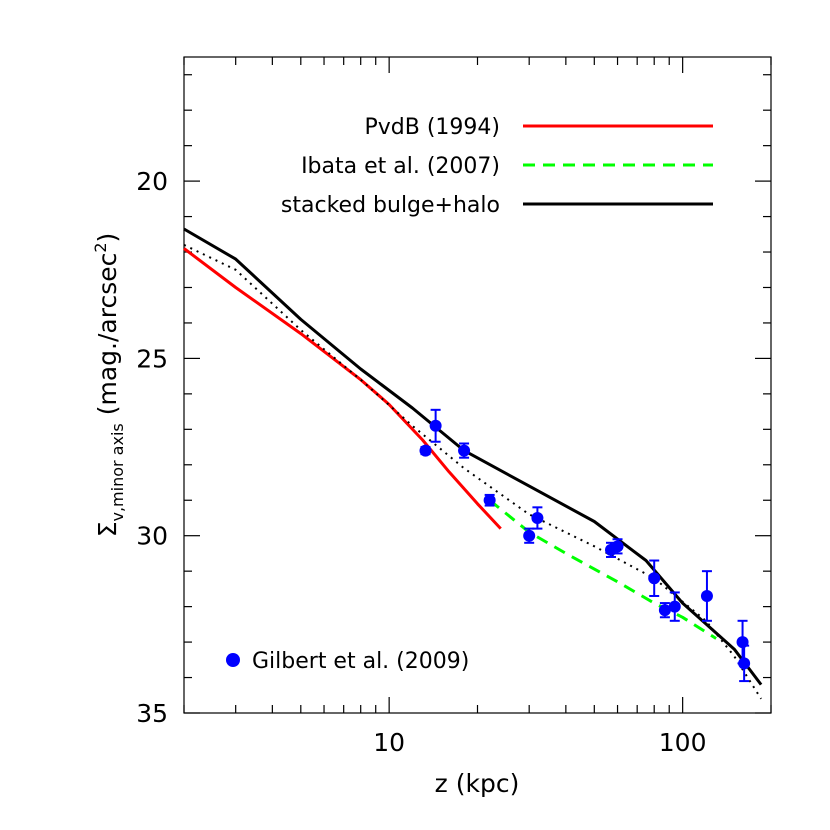  What do you see at coordinates (360, 661) in the screenshot?
I see `legend-label: Gilbert et al. (2009)` at bounding box center [360, 661].